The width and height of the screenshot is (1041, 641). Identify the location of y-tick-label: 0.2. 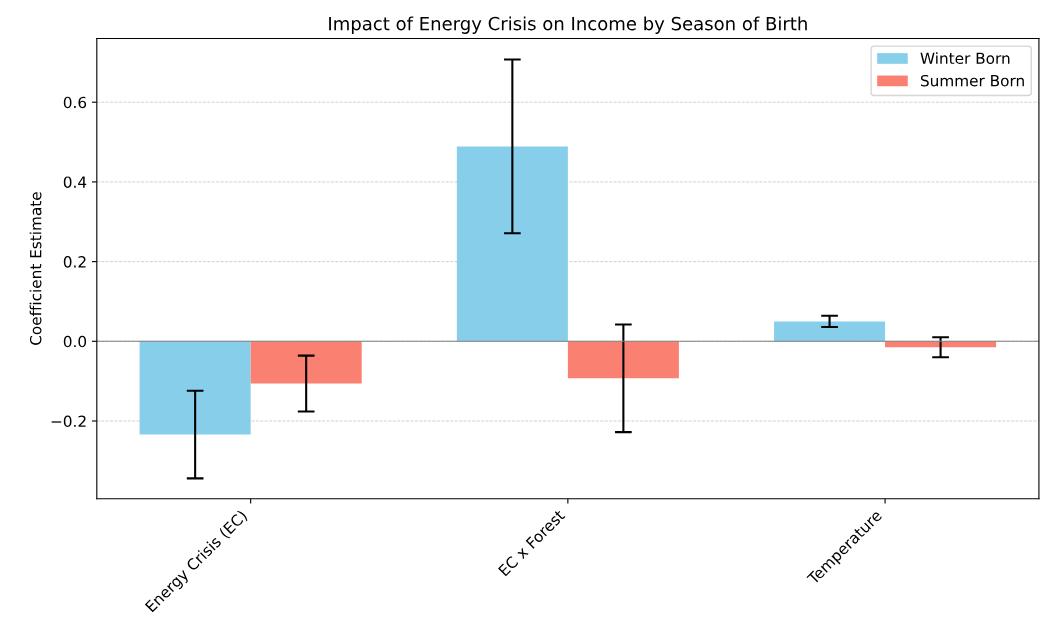
(74, 262).